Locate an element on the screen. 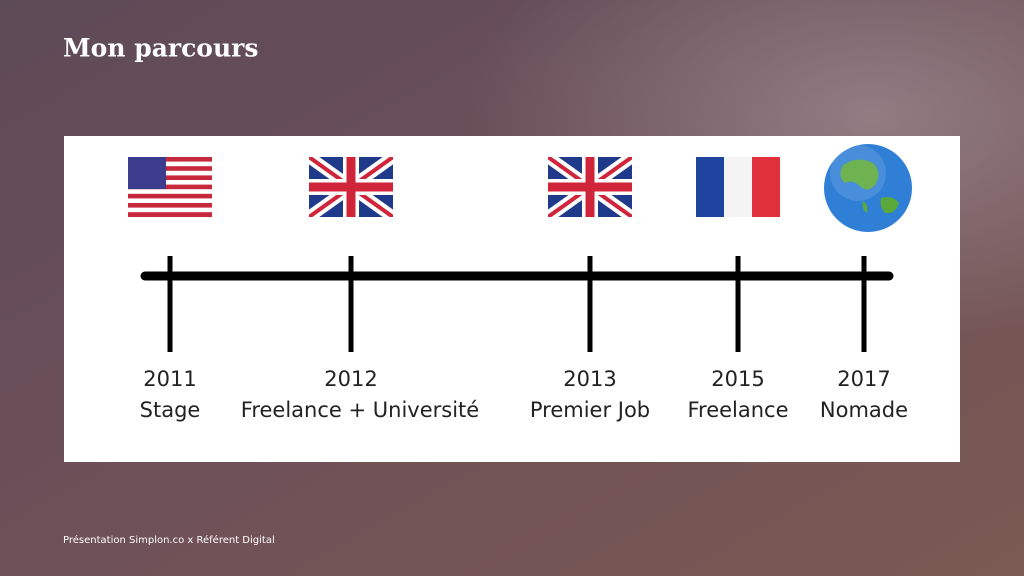 Image resolution: width=1024 pixels, height=576 pixels. event-year: 2012 is located at coordinates (350, 379).